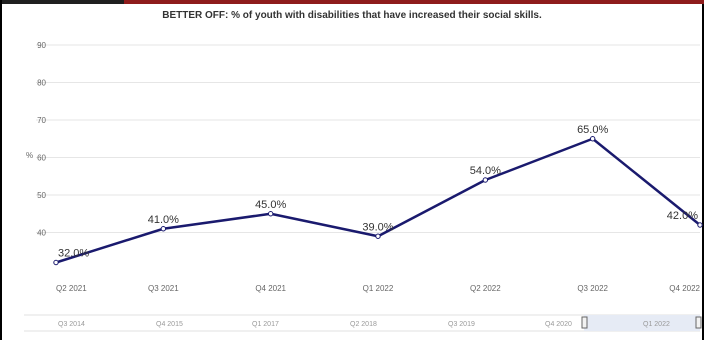  Describe the element at coordinates (270, 288) in the screenshot. I see `x-tick-label: Q4 2021` at that location.